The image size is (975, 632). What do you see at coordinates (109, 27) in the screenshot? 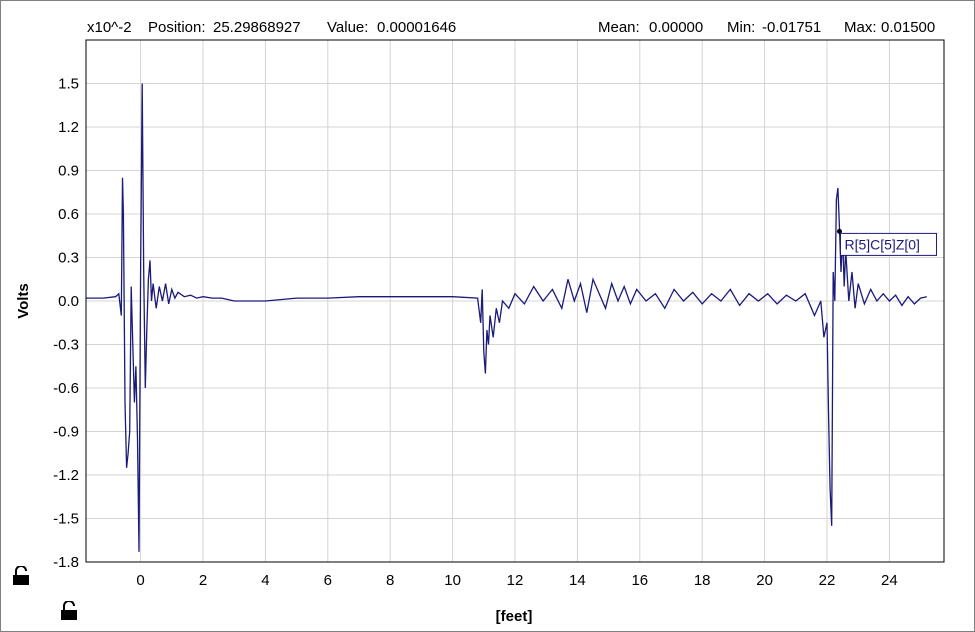
I see `exponent-label: x10^-2` at bounding box center [109, 27].